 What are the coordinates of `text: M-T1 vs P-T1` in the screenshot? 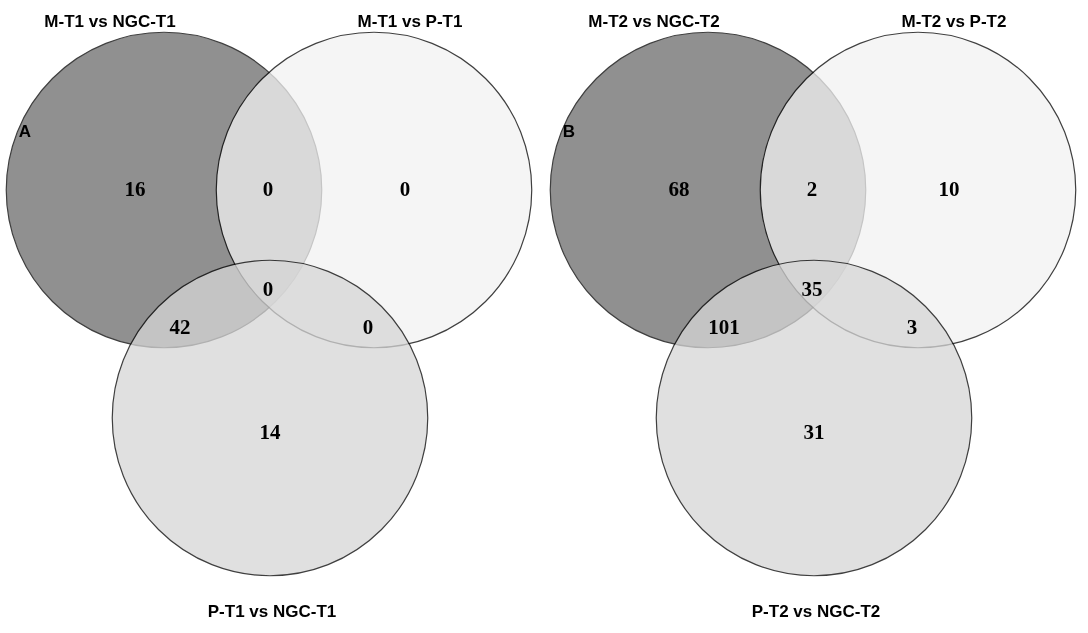 It's located at (410, 21).